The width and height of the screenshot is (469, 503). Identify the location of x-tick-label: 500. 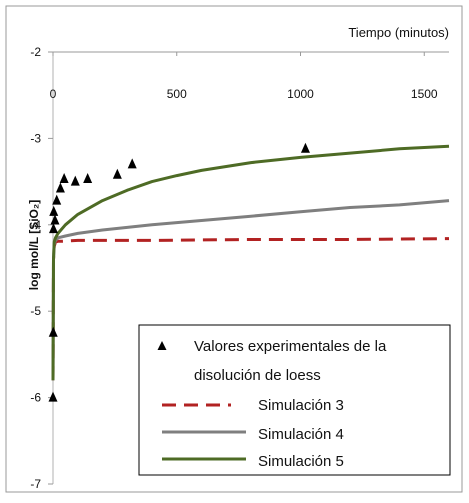
(177, 94).